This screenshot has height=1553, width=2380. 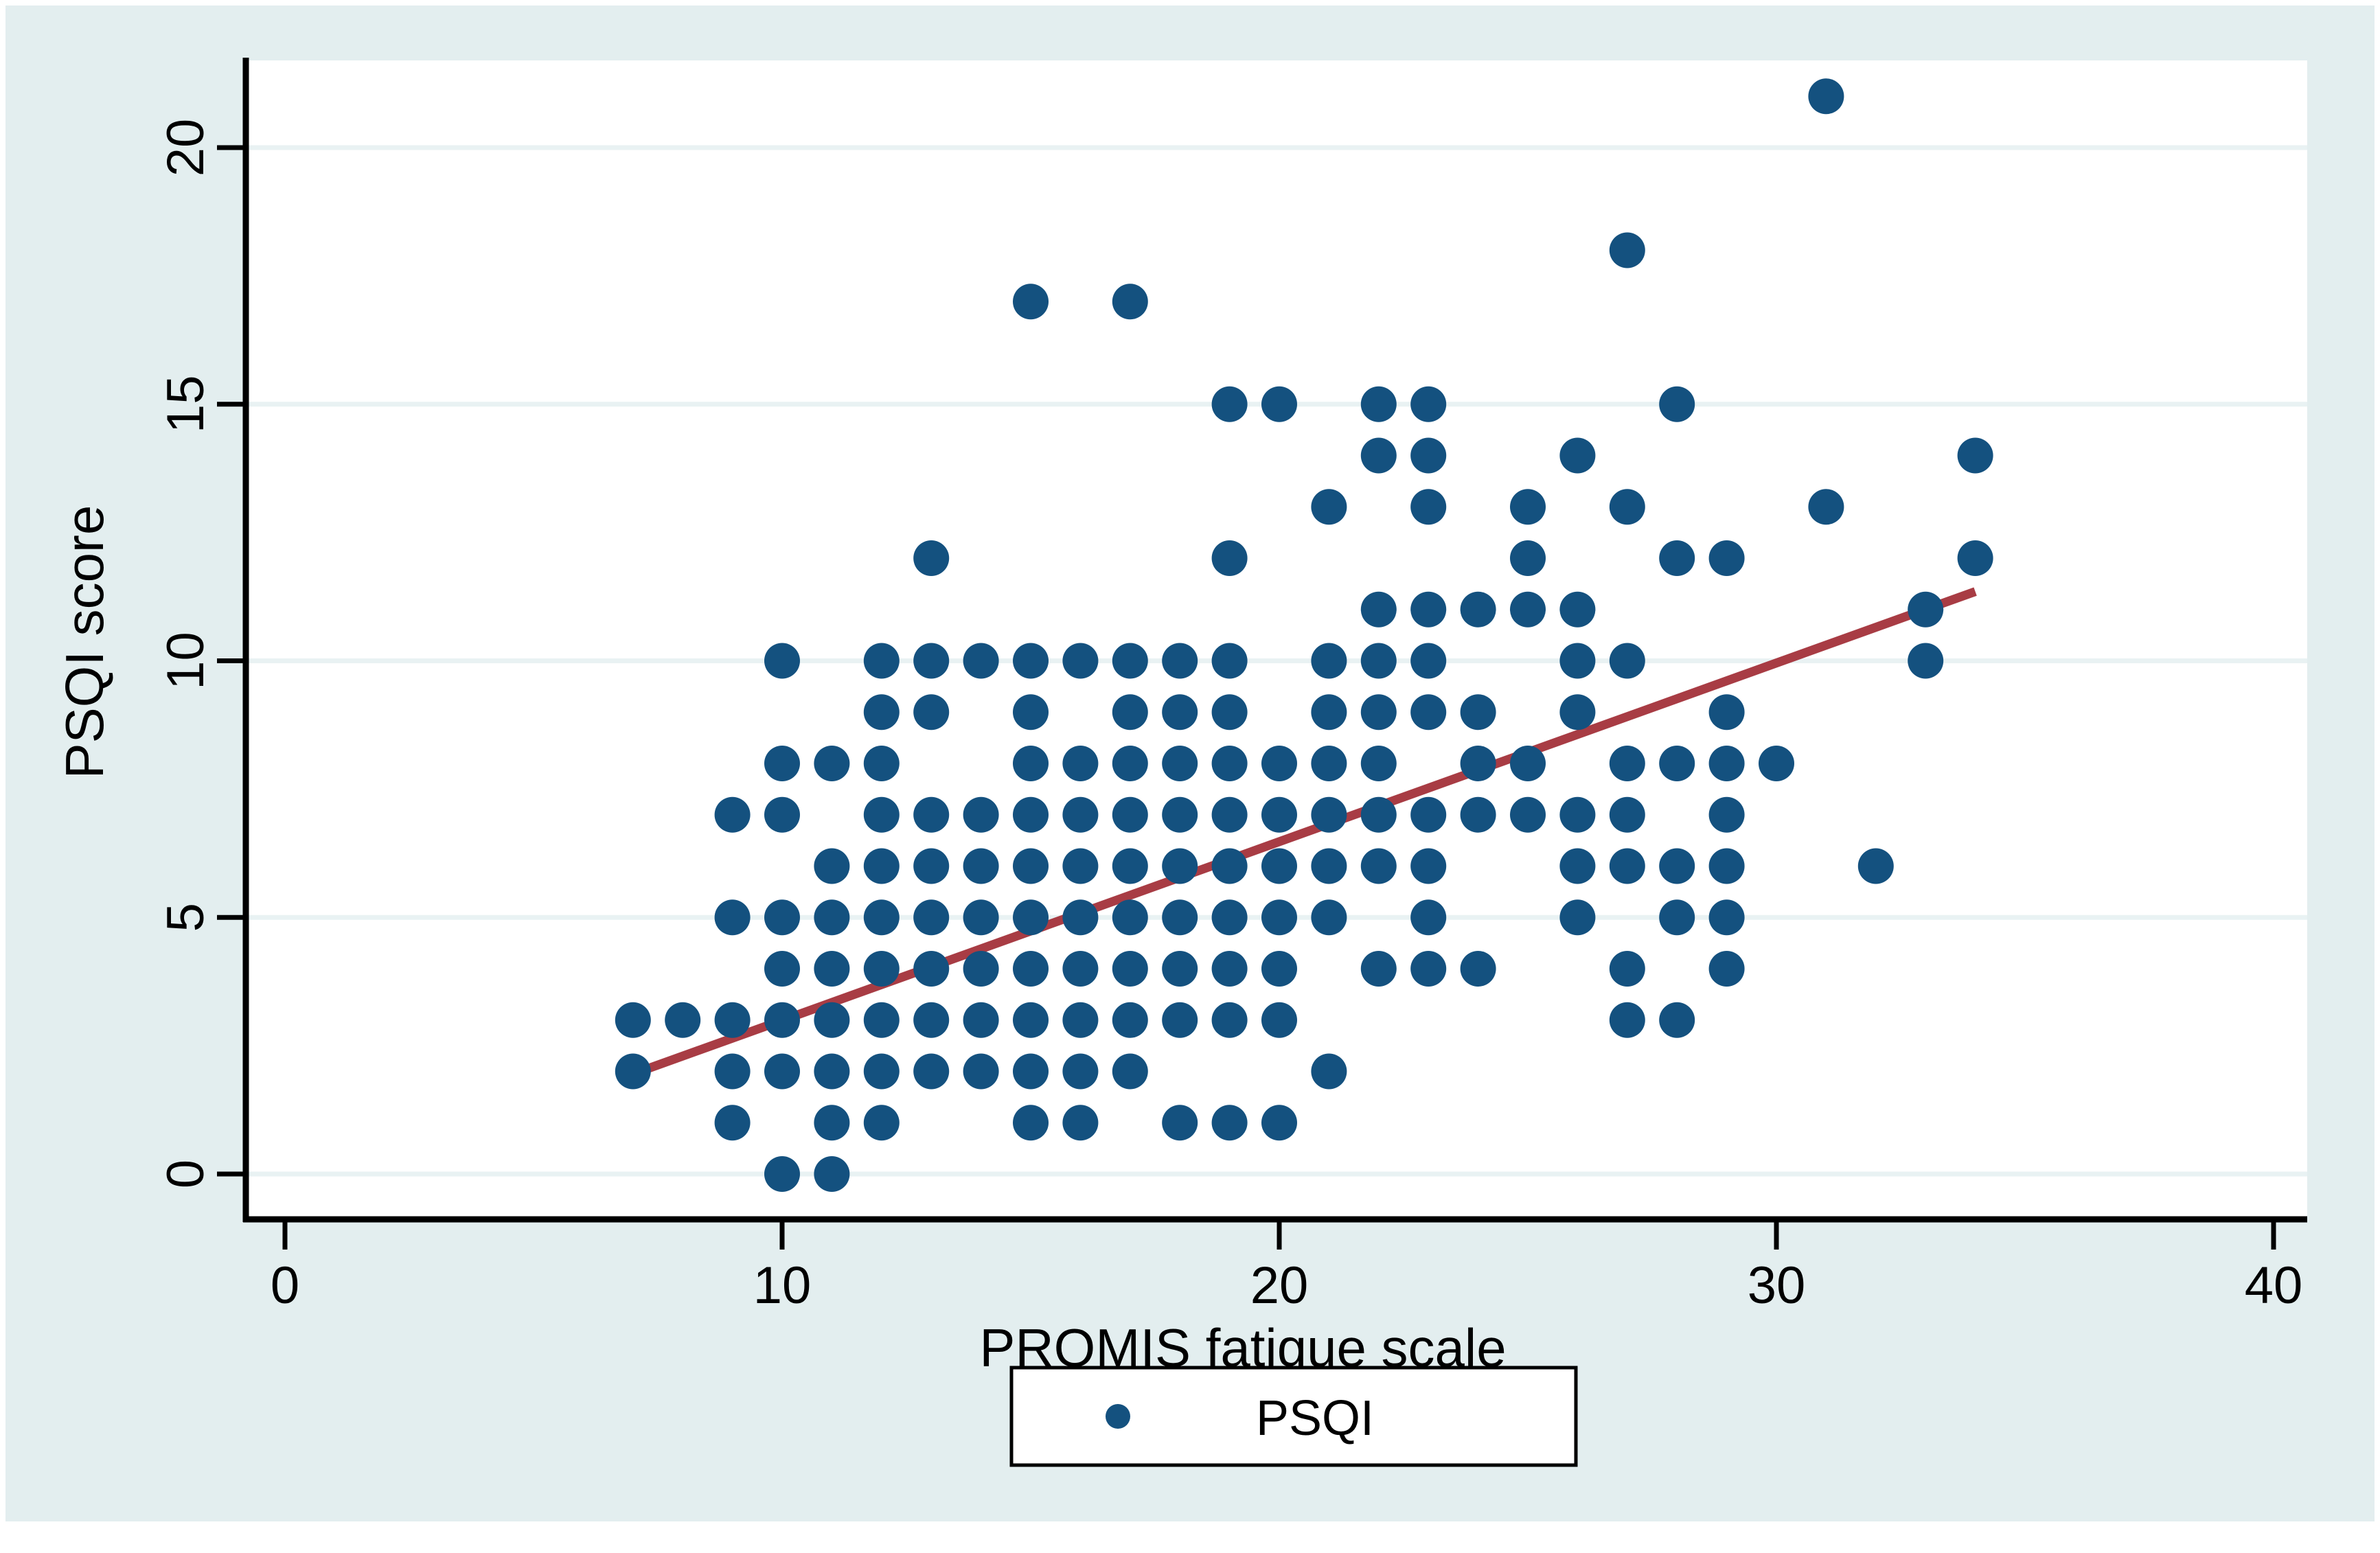 What do you see at coordinates (1118, 1416) in the screenshot?
I see `legend-marker-icon` at bounding box center [1118, 1416].